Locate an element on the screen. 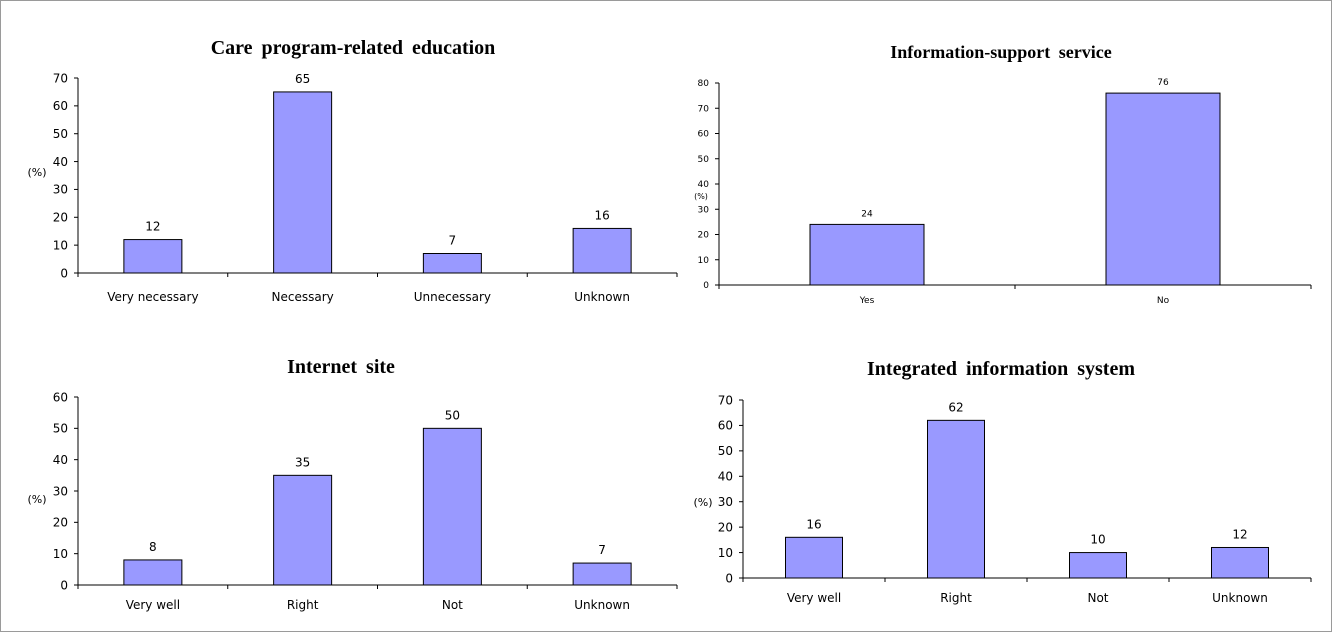 Image resolution: width=1332 pixels, height=632 pixels. x-category-label: Necessary is located at coordinates (303, 297).